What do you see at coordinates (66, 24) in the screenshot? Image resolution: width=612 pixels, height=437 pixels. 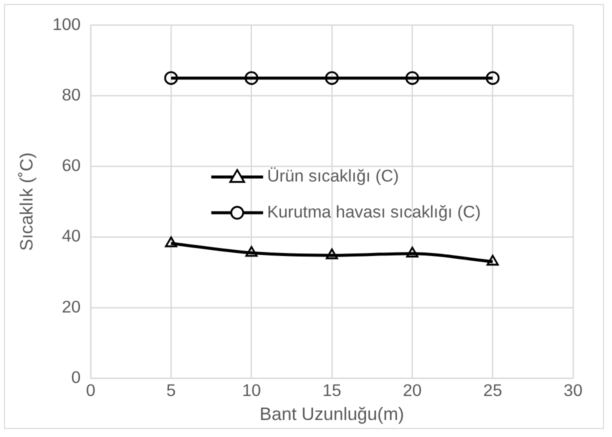 I see `y-tick-label: 100` at bounding box center [66, 24].